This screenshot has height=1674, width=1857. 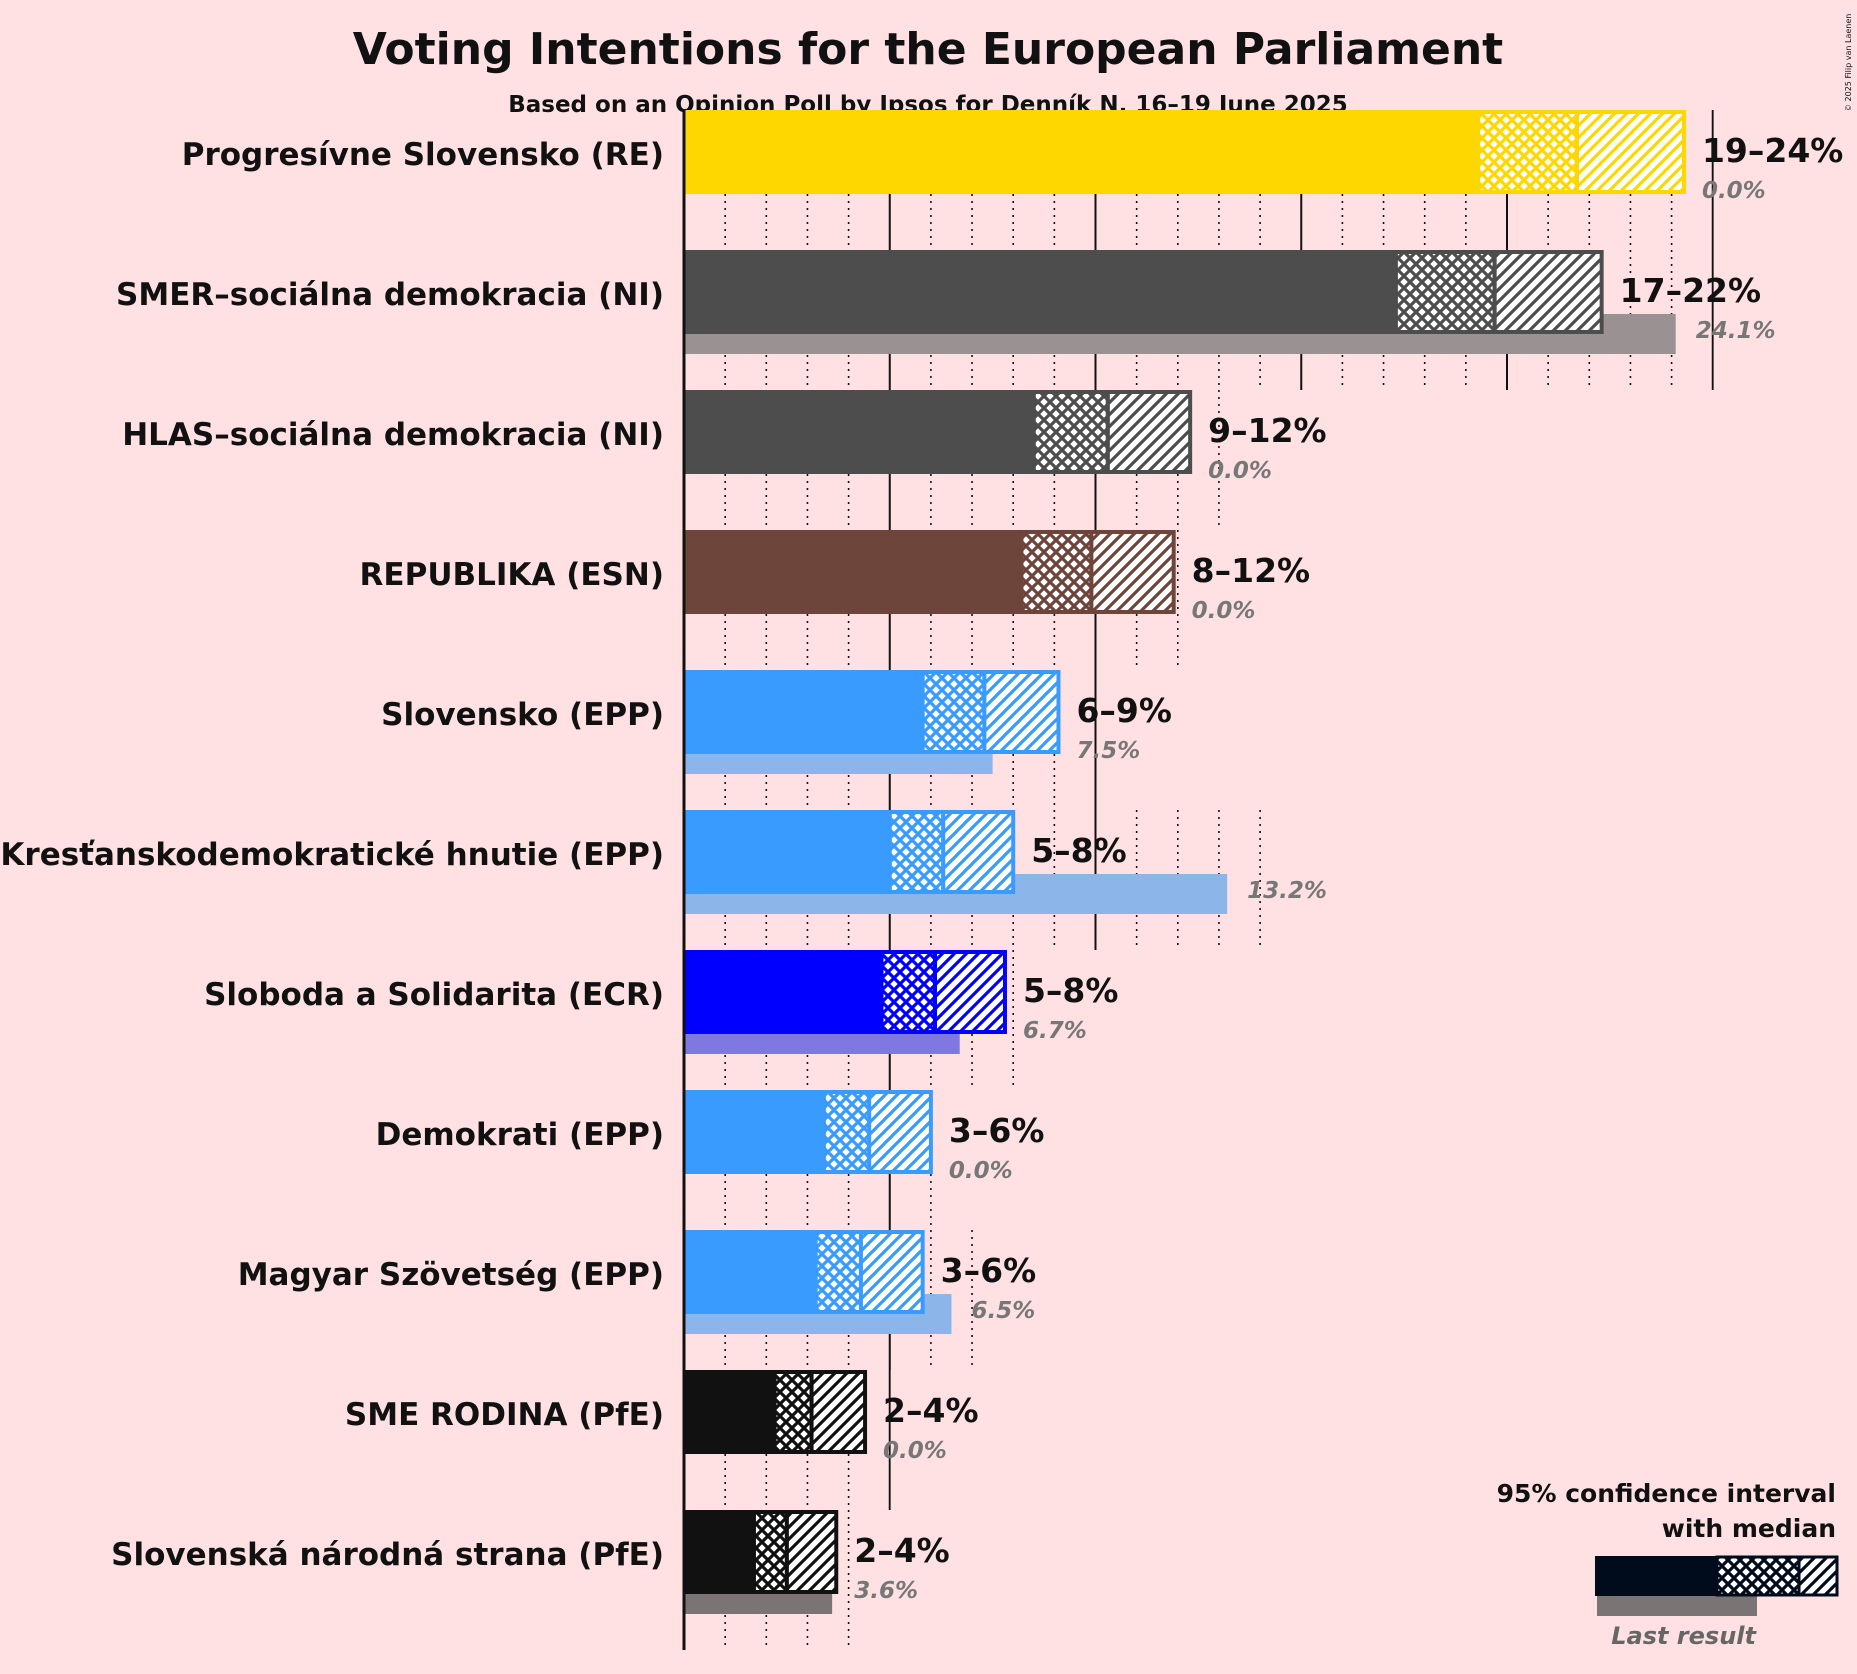 I want to click on party-row: HLAS–sociálna demokracia (NI) 9–12% 0.0%, so click(x=724, y=437).